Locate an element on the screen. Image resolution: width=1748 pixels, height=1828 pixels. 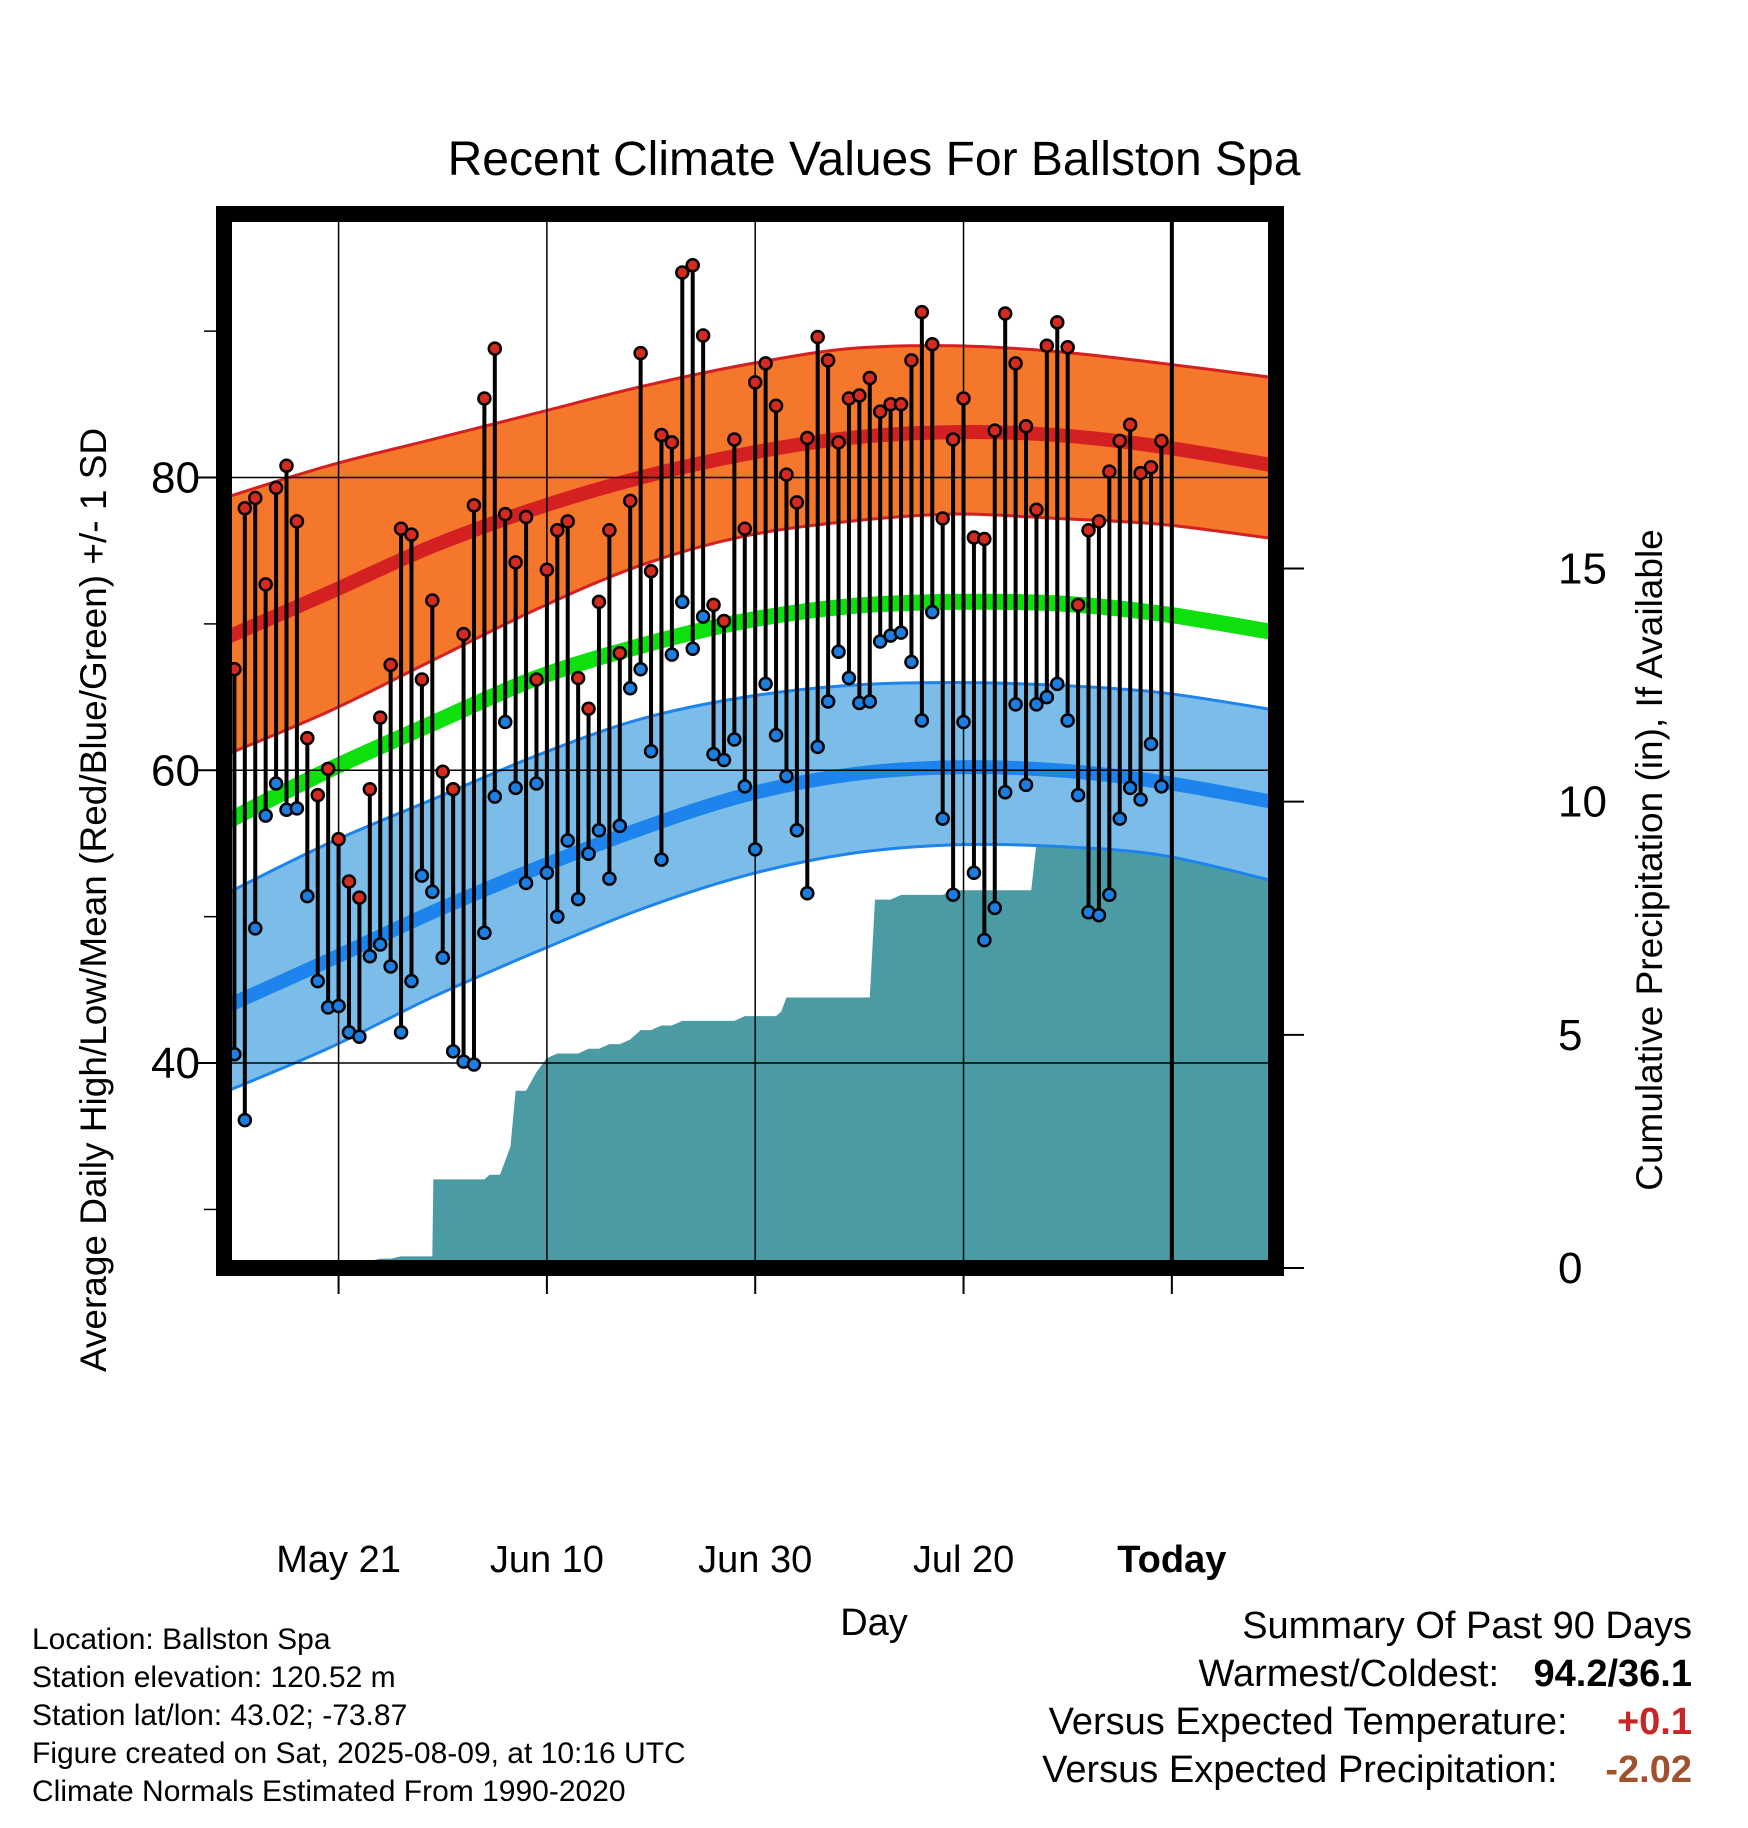
low-normal-band is located at coordinates (750, 887).